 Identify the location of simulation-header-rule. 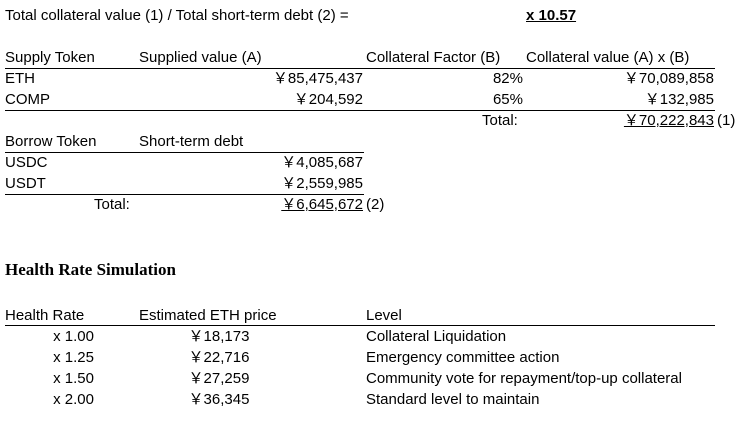
(360, 325).